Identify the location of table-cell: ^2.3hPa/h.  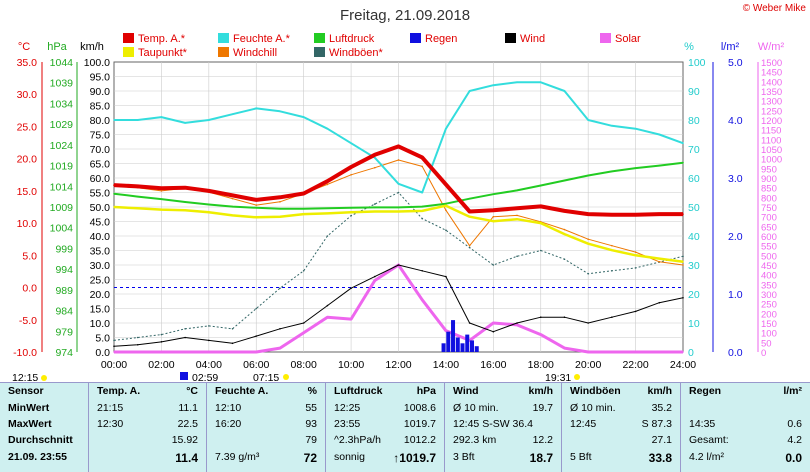
(357, 440).